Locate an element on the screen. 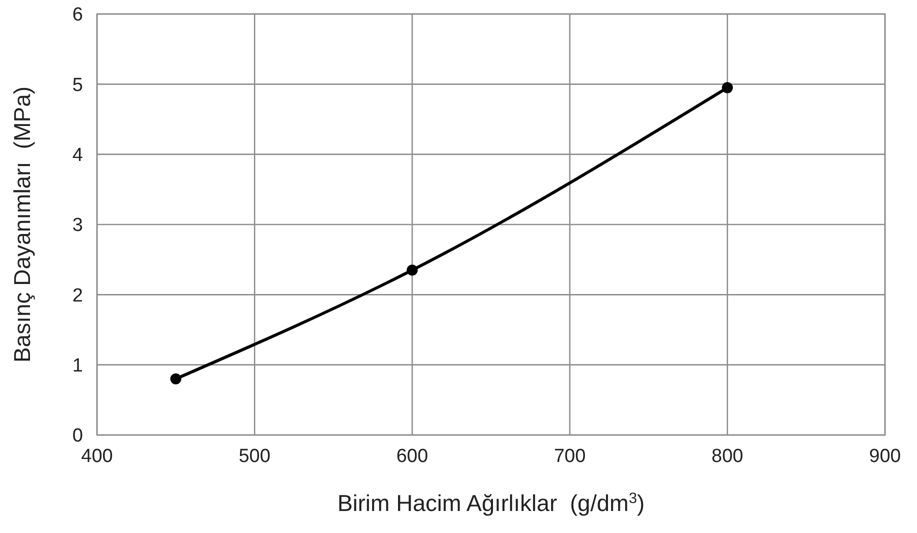  y-axis-title: Basınç Dayanımları (MPa) is located at coordinates (22, 224).